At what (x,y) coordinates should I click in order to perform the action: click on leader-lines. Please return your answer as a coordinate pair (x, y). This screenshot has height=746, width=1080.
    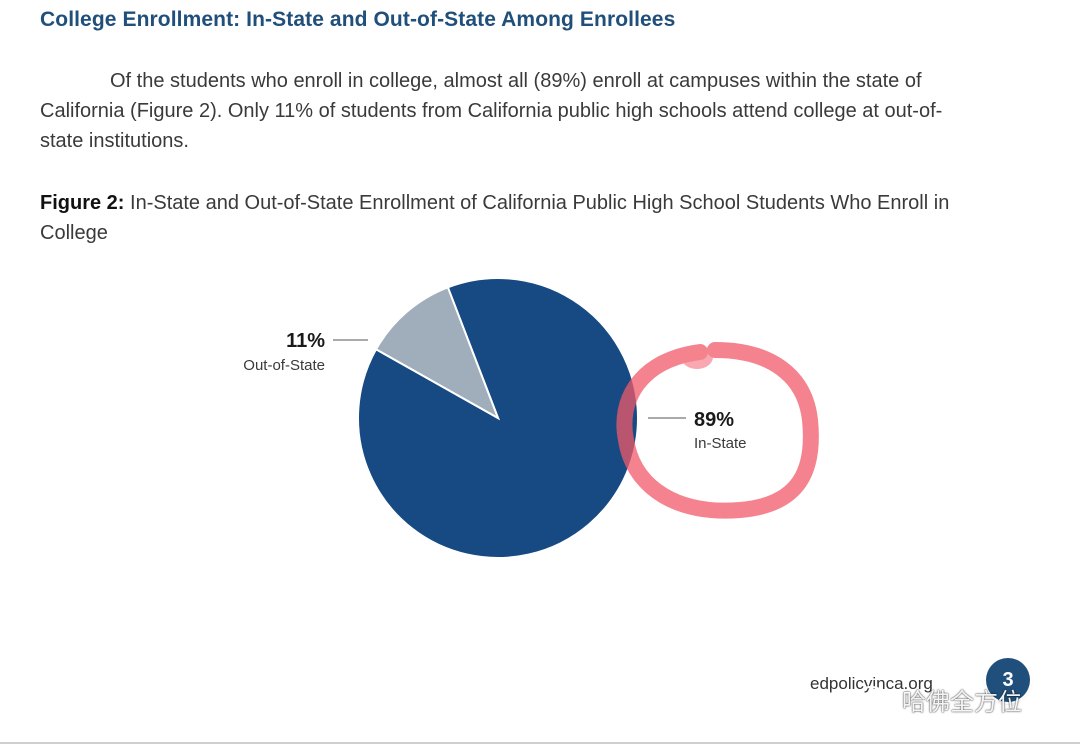
    Looking at the image, I should click on (509, 379).